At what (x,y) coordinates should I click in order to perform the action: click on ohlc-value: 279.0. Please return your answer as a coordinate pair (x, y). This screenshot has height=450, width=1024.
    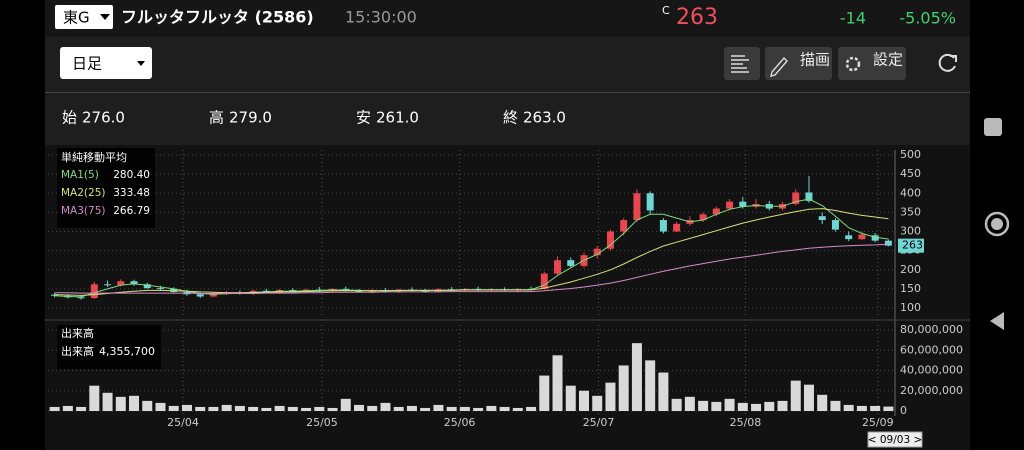
    Looking at the image, I should click on (250, 118).